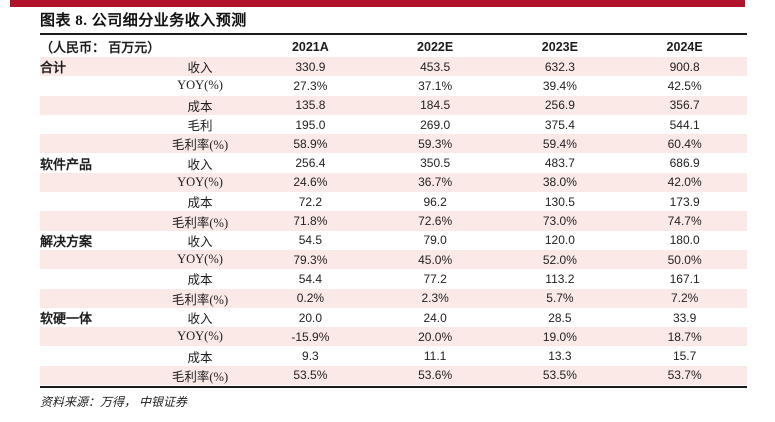  What do you see at coordinates (435, 124) in the screenshot?
I see `value-cell: 269.0` at bounding box center [435, 124].